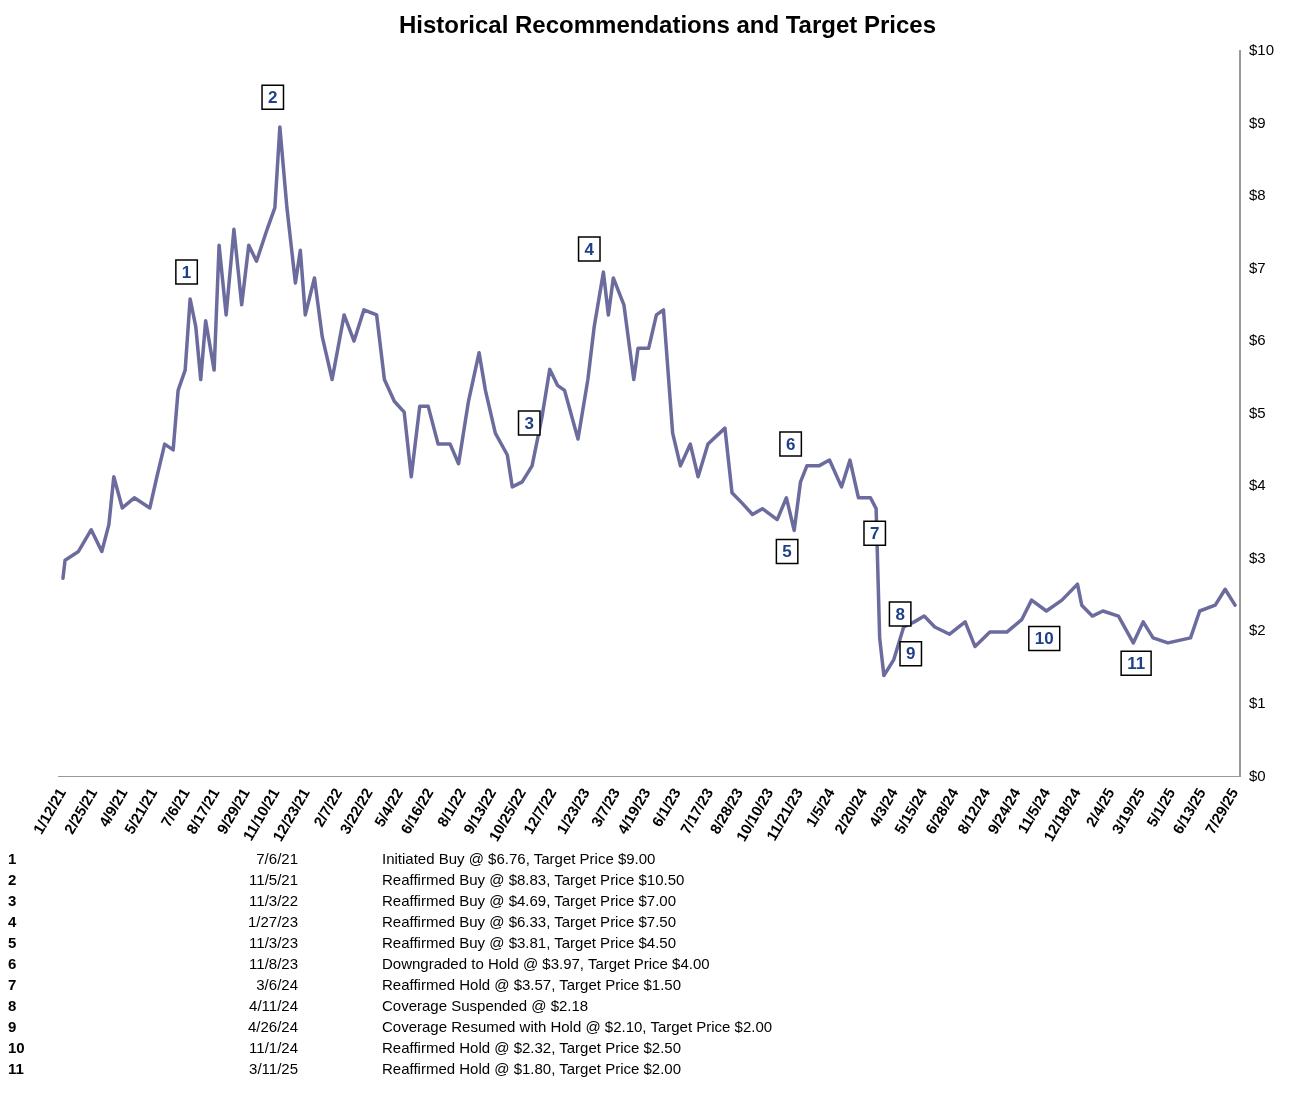  I want to click on annotation: 10, so click(1044, 639).